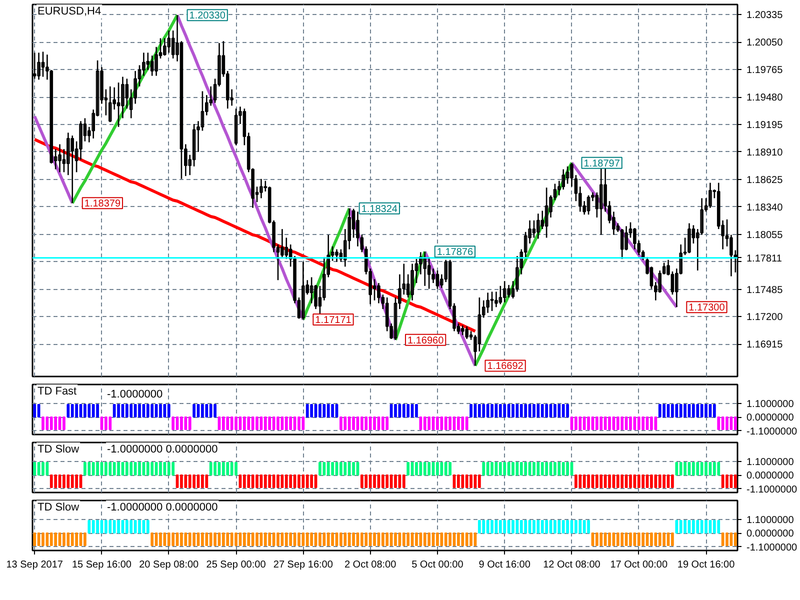  What do you see at coordinates (706, 565) in the screenshot?
I see `x-tick-label: 19 Oct 16:00` at bounding box center [706, 565].